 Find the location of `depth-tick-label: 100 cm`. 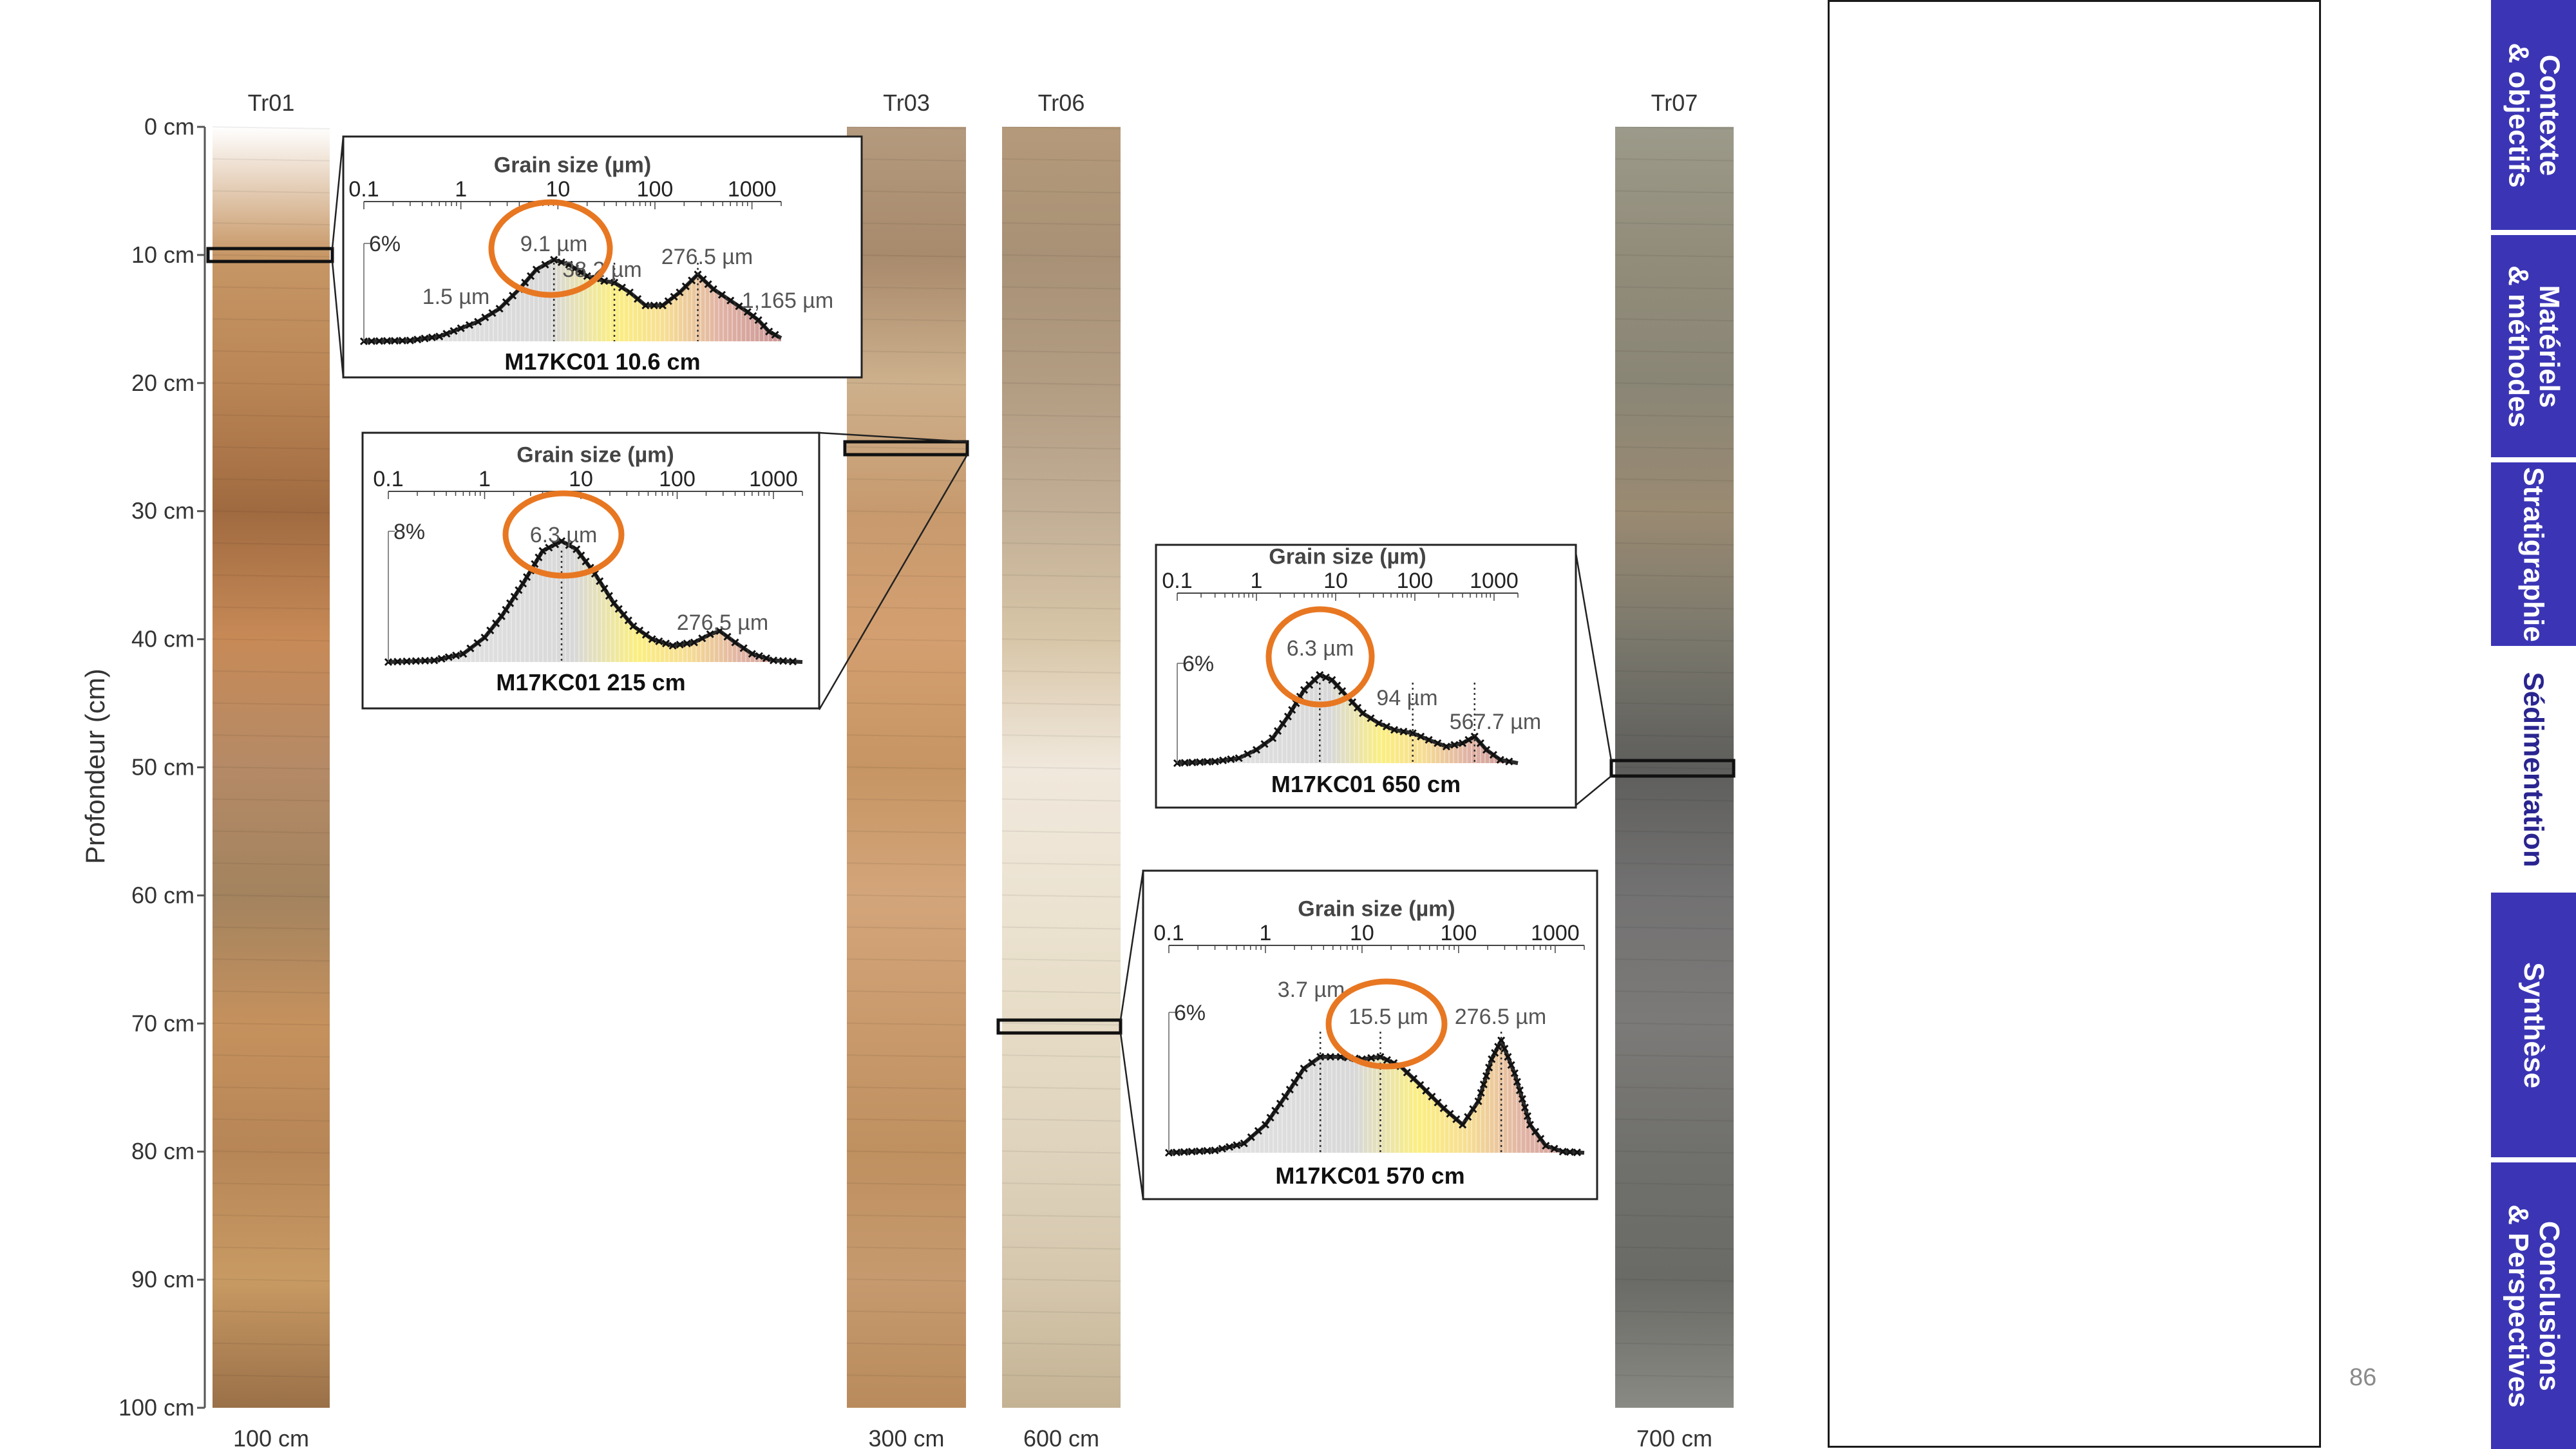

depth-tick-label: 100 cm is located at coordinates (156, 1407).